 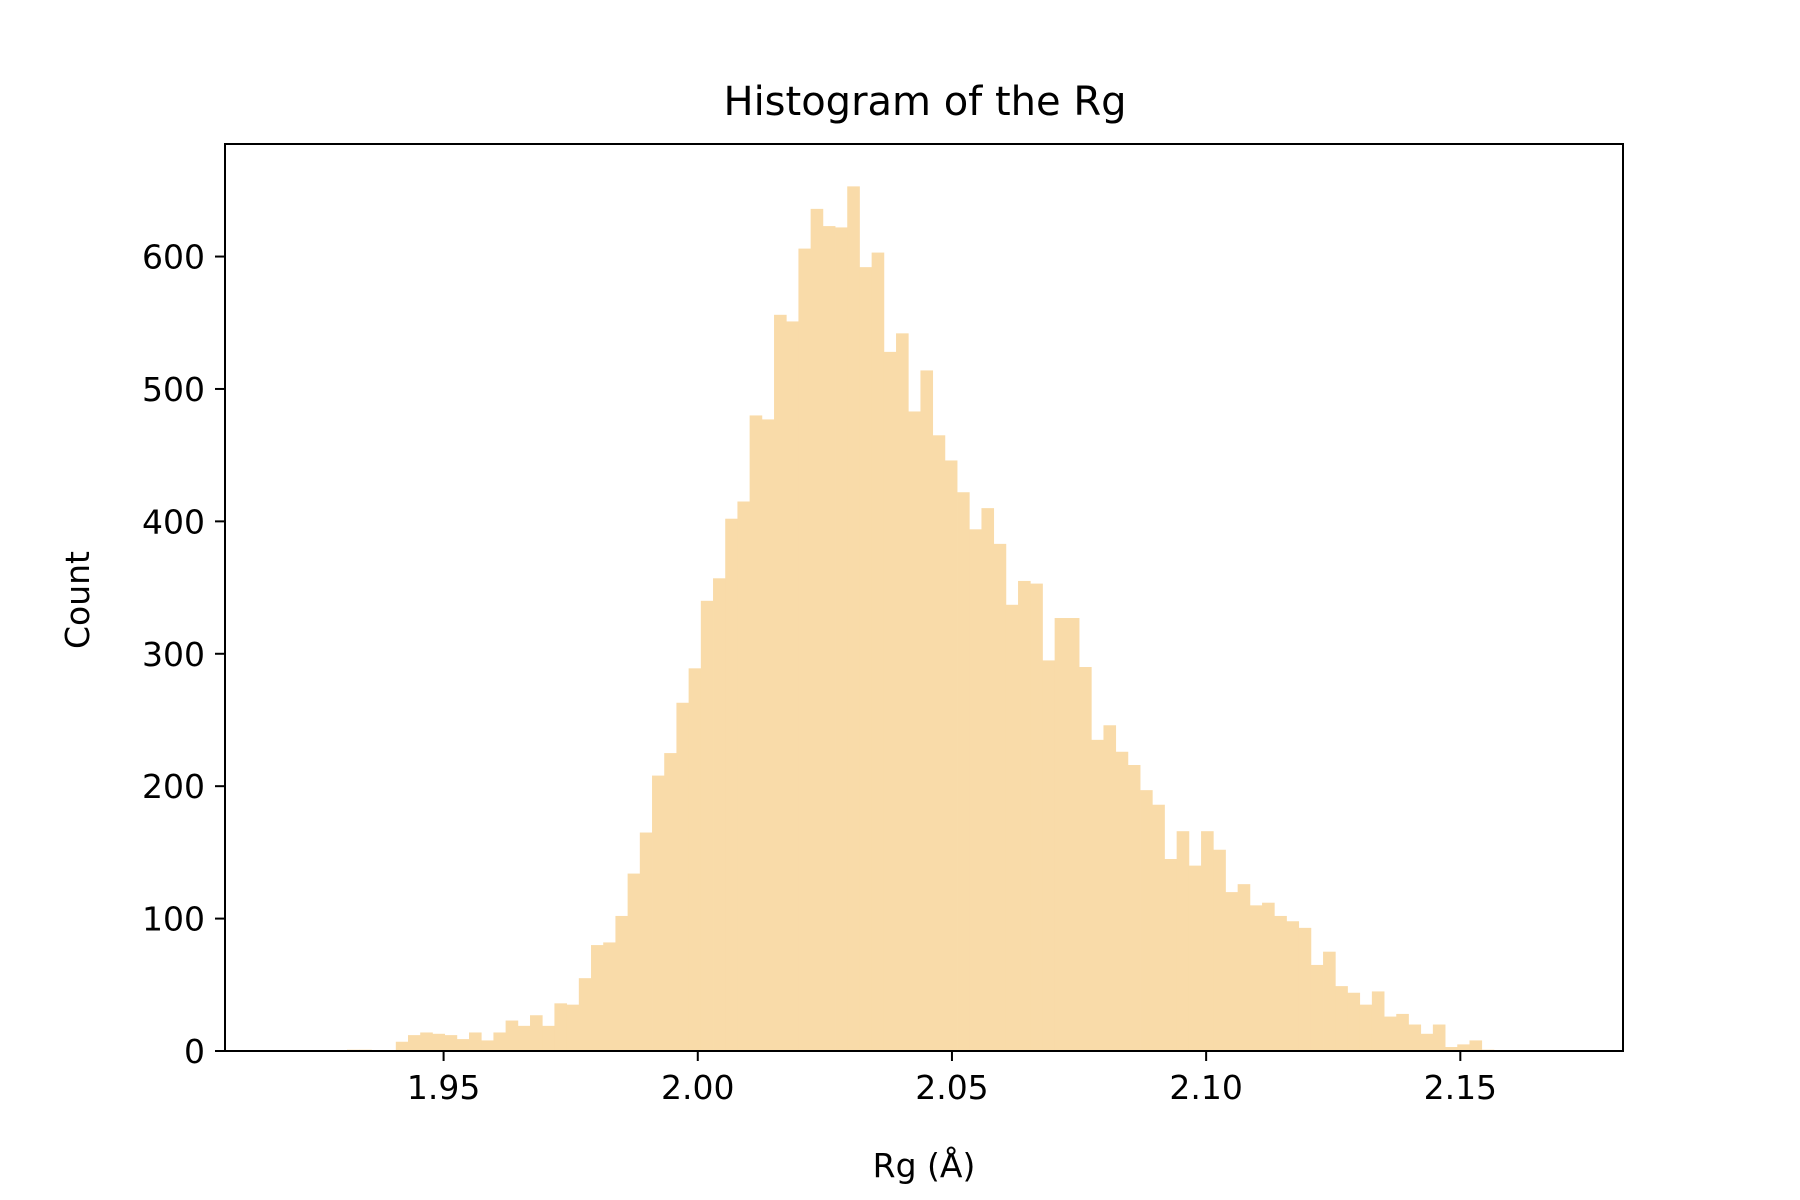 I want to click on x-axis-label: Rg (Å), so click(x=924, y=1165).